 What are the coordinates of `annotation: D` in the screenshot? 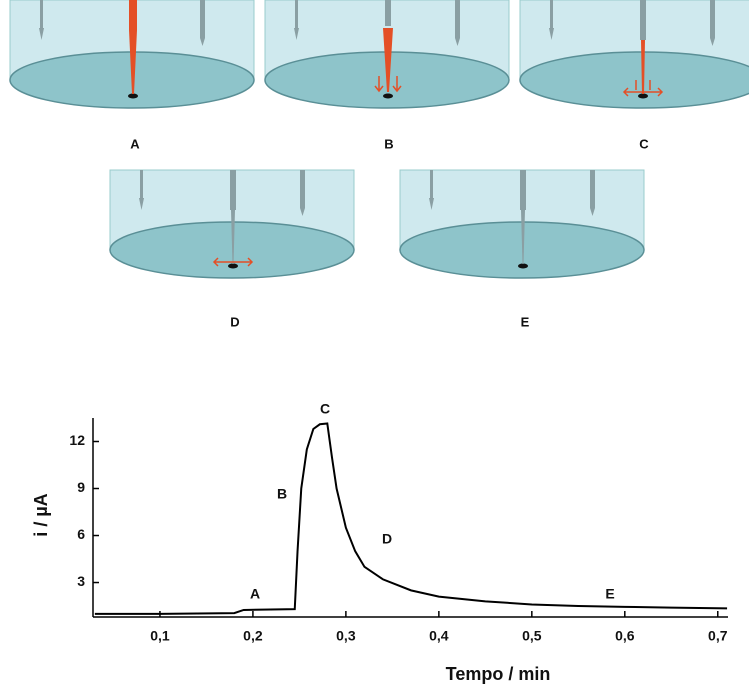 It's located at (387, 539).